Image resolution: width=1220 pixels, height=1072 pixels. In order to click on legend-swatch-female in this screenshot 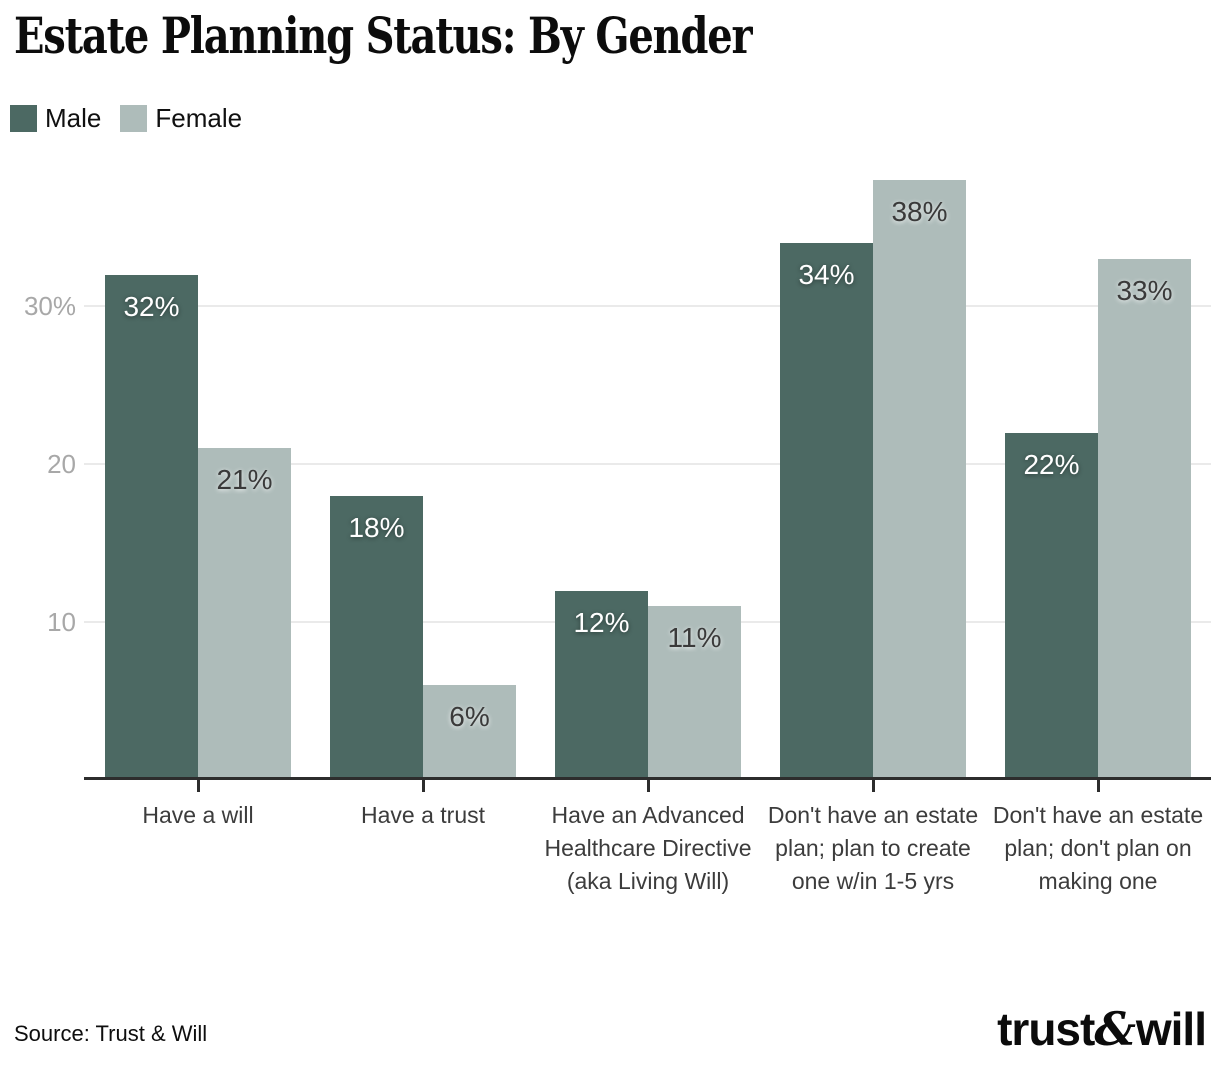, I will do `click(134, 118)`.